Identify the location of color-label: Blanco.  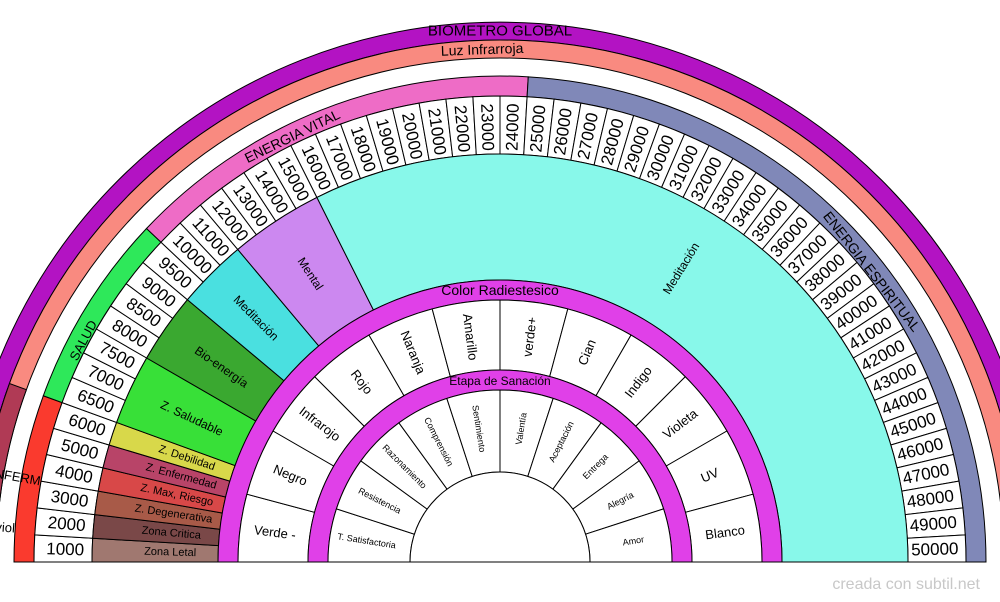
(724, 532).